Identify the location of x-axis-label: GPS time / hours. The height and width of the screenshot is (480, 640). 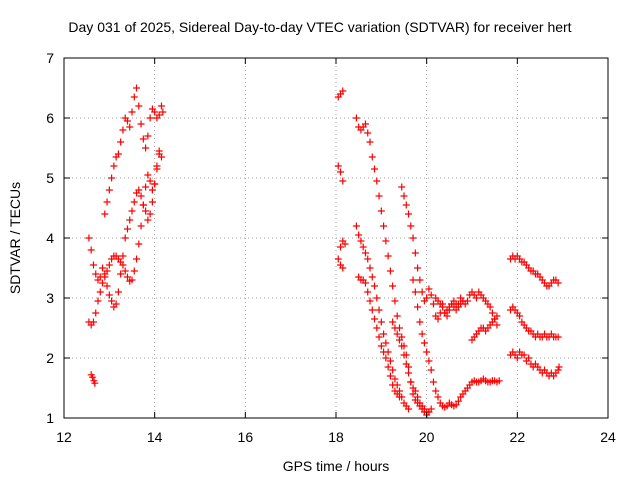
(336, 466).